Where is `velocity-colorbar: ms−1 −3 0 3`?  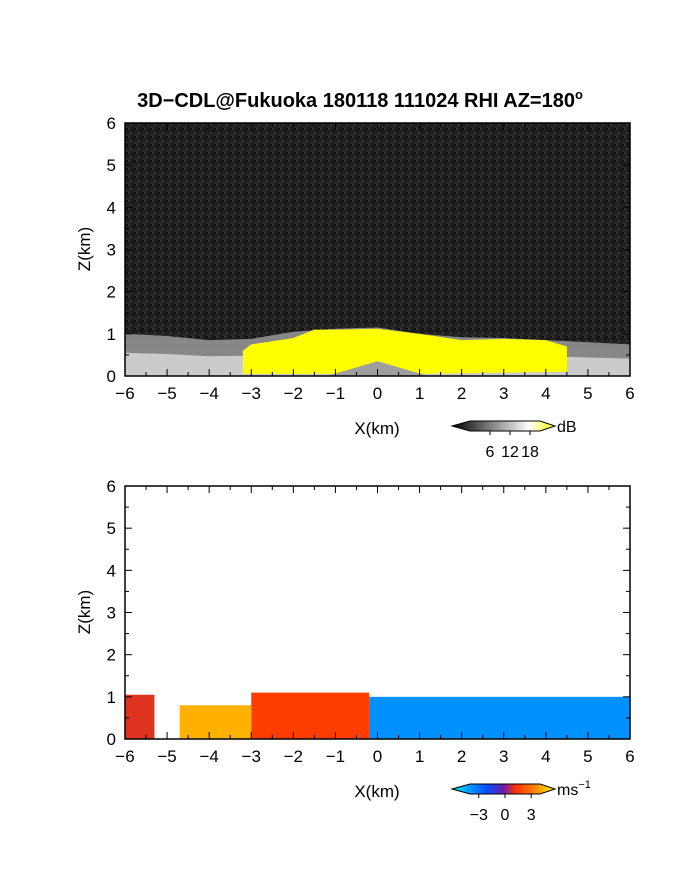
velocity-colorbar: ms−1 −3 0 3 is located at coordinates (520, 801).